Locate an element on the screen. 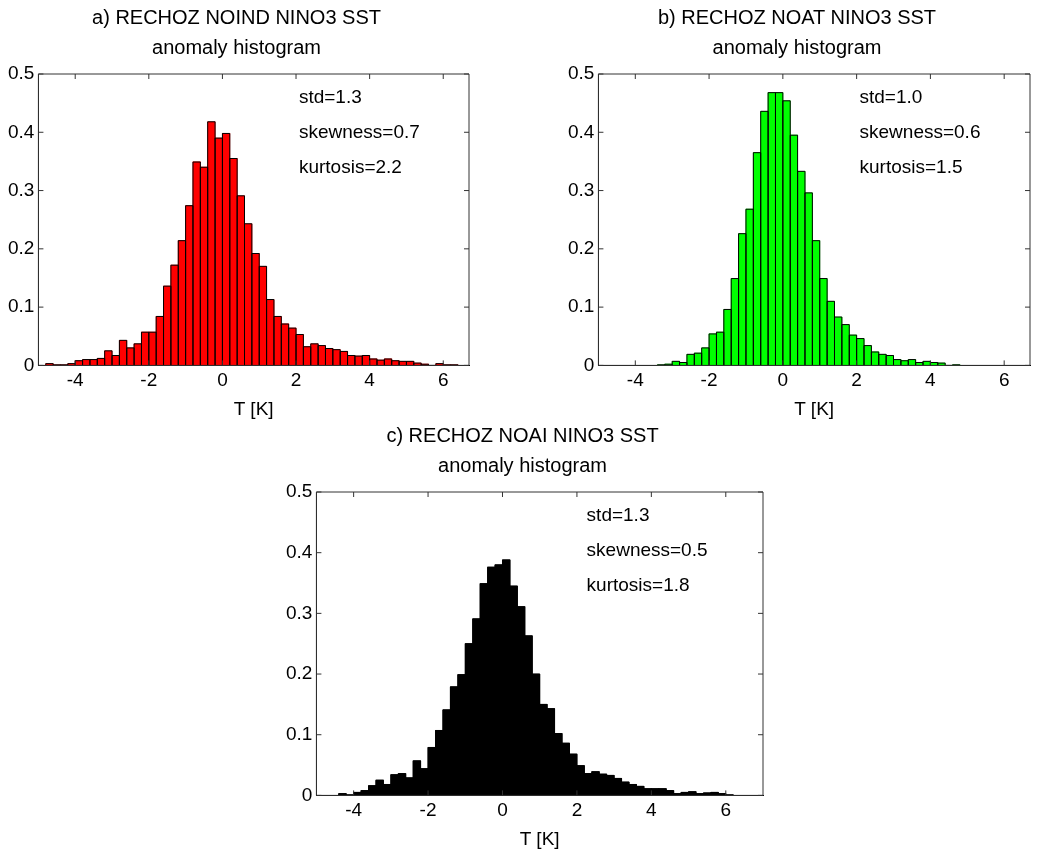 The width and height of the screenshot is (1038, 855). annotation: std=1.0 is located at coordinates (891, 97).